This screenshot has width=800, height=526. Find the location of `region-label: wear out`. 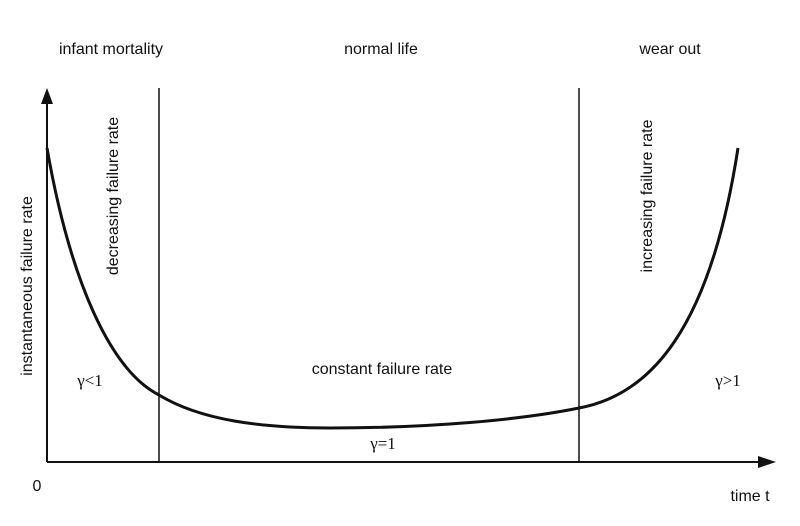

region-label: wear out is located at coordinates (669, 49).